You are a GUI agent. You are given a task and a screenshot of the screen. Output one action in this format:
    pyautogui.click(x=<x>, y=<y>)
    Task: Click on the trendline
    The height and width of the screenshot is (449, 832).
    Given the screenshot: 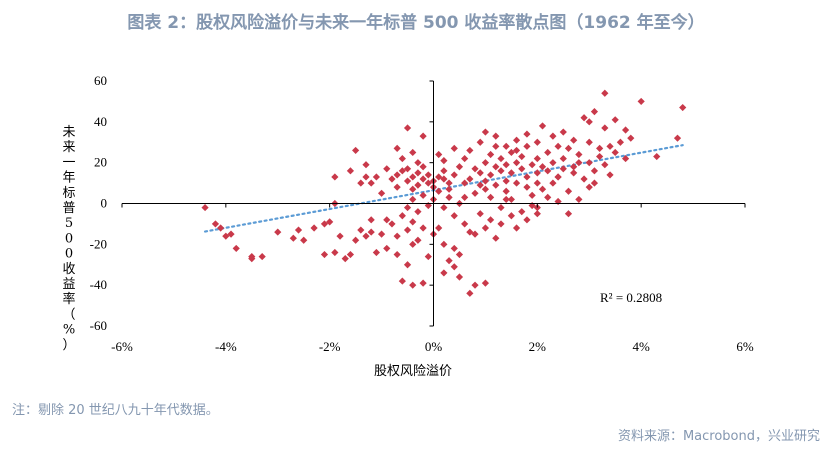 What is the action you would take?
    pyautogui.click(x=443, y=188)
    